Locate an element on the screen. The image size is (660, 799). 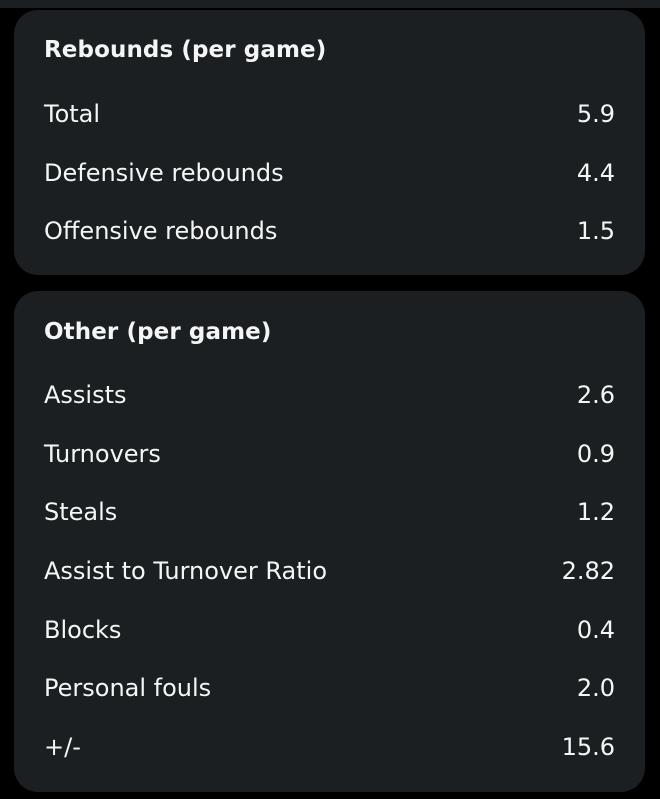
stat-row-offensive-rebounds: Offensive rebounds 1.5 is located at coordinates (329, 231).